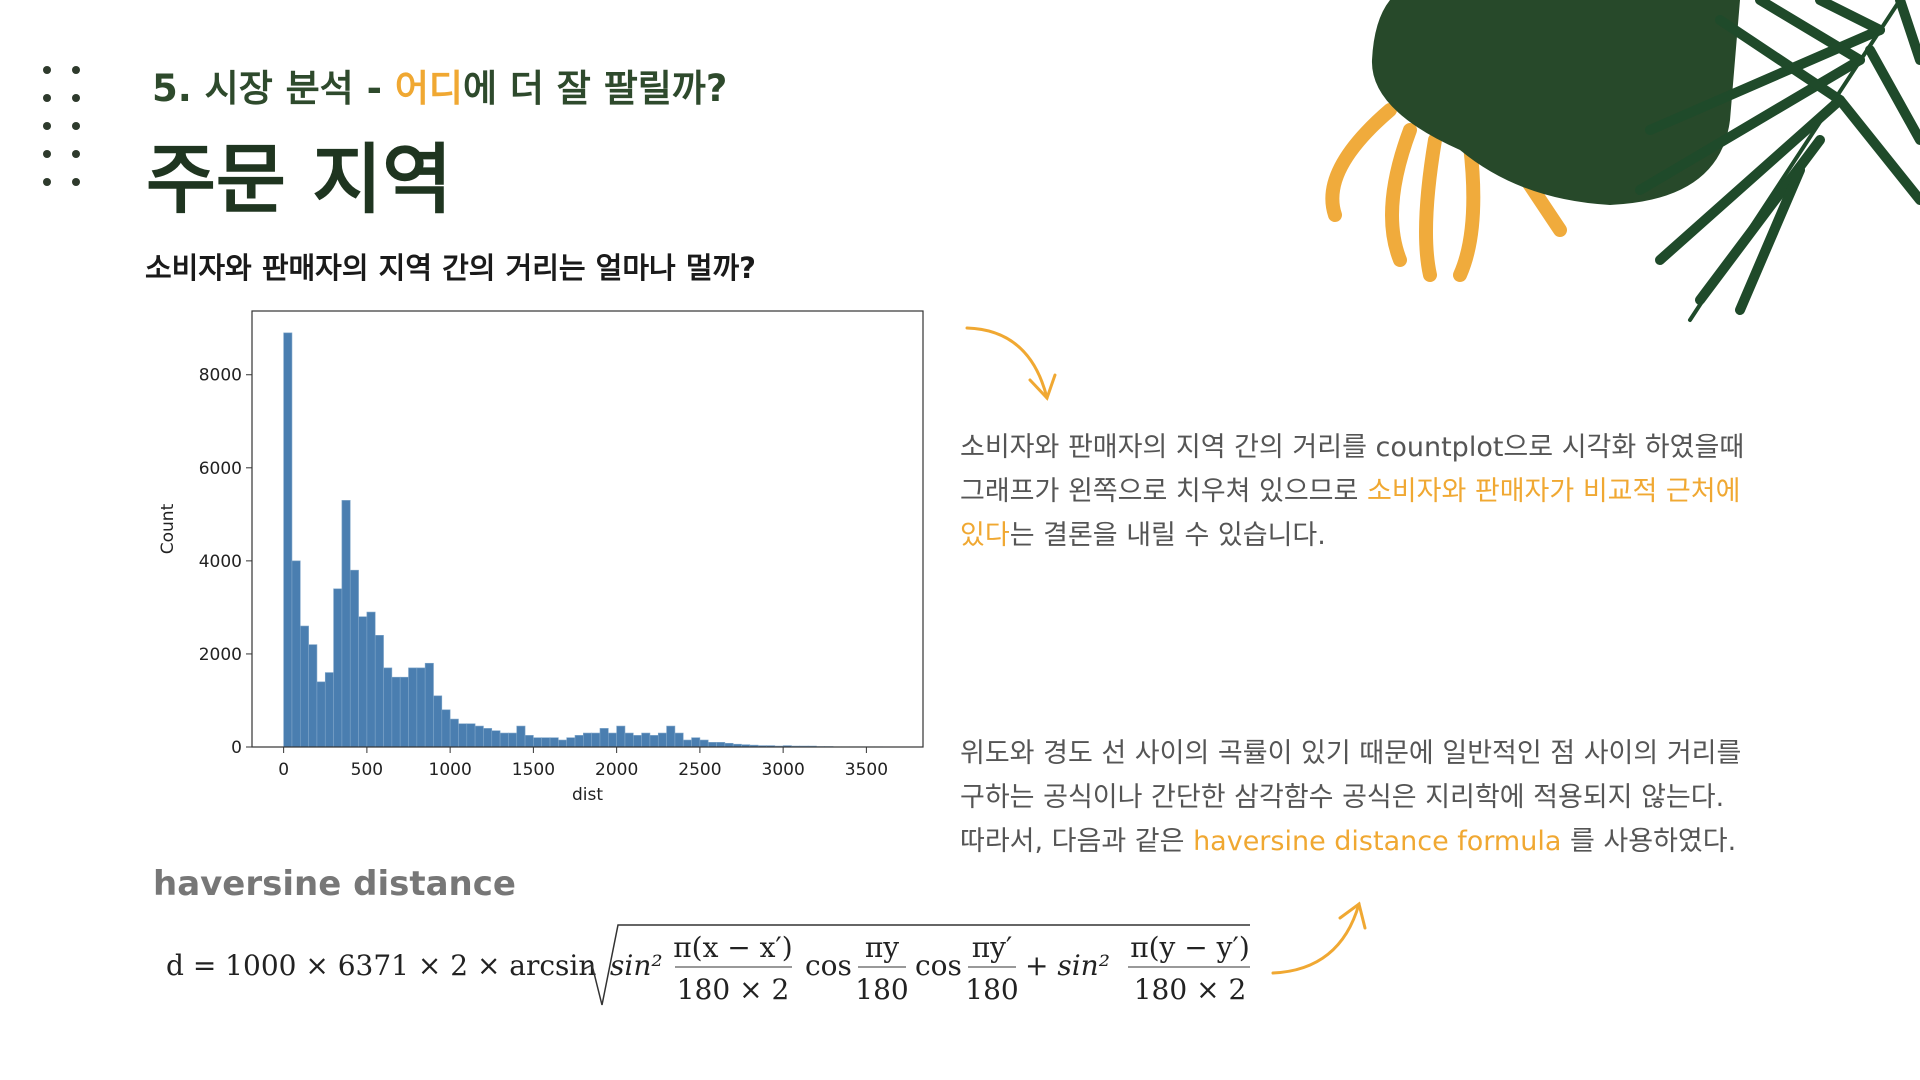  What do you see at coordinates (636, 965) in the screenshot?
I see `formula-text: sin²` at bounding box center [636, 965].